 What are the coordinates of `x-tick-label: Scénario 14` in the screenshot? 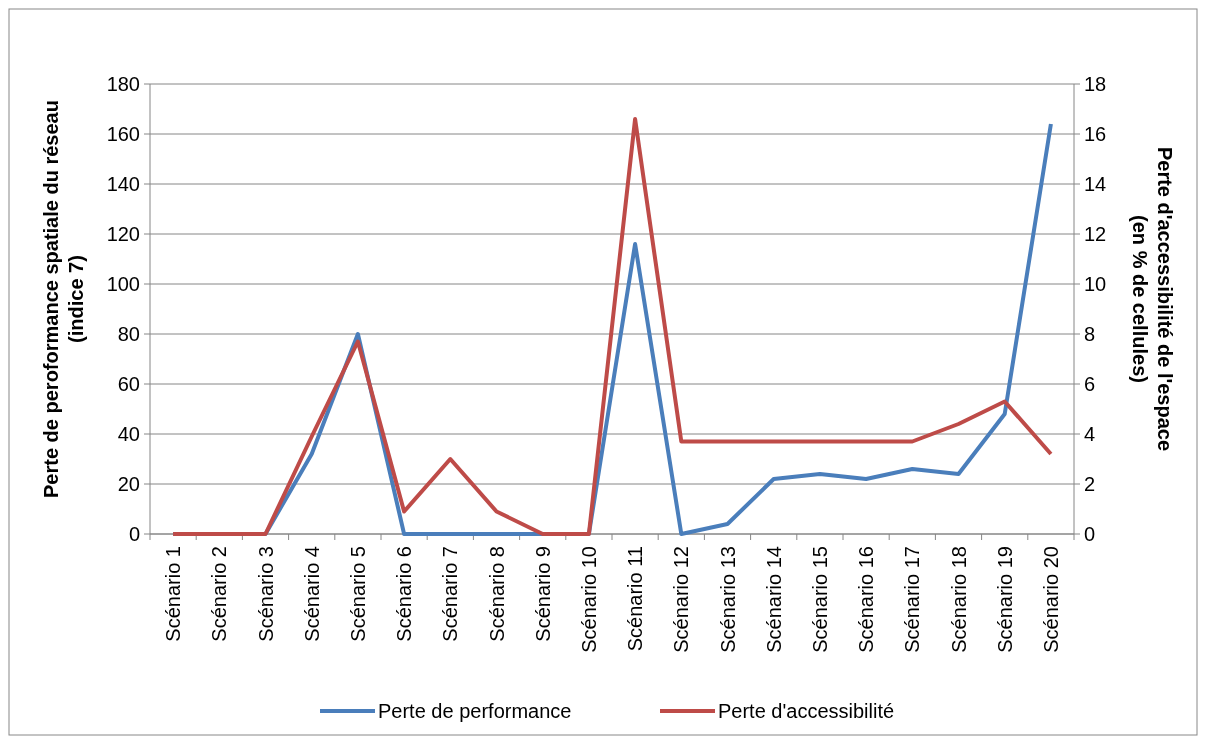 It's located at (773, 599).